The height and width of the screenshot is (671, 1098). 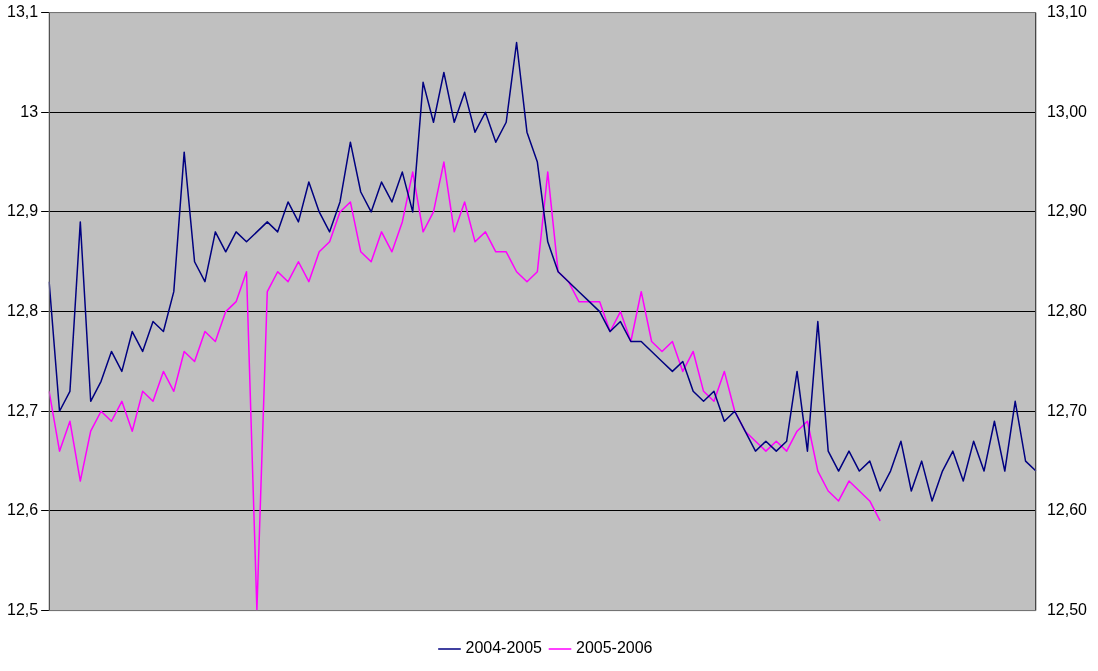 I want to click on y-tick-label: 13, so click(x=29, y=111).